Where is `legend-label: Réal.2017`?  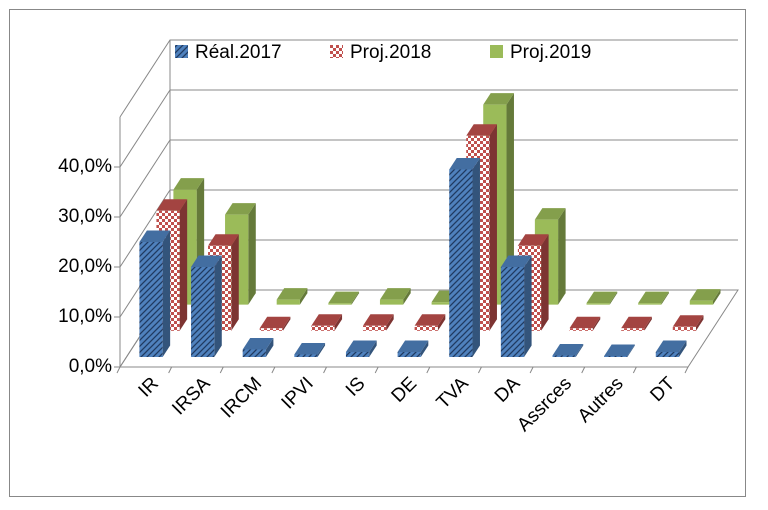
legend-label: Réal.2017 is located at coordinates (238, 52).